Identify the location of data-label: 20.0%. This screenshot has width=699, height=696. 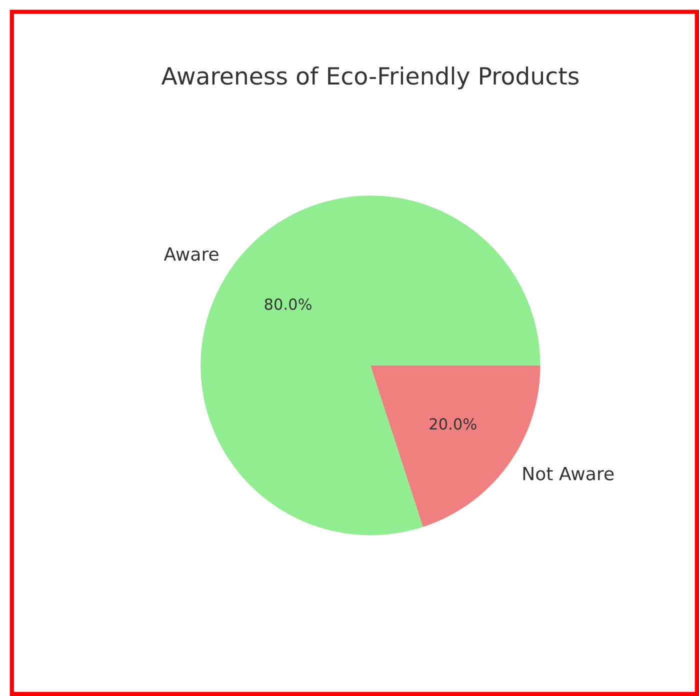
(453, 424).